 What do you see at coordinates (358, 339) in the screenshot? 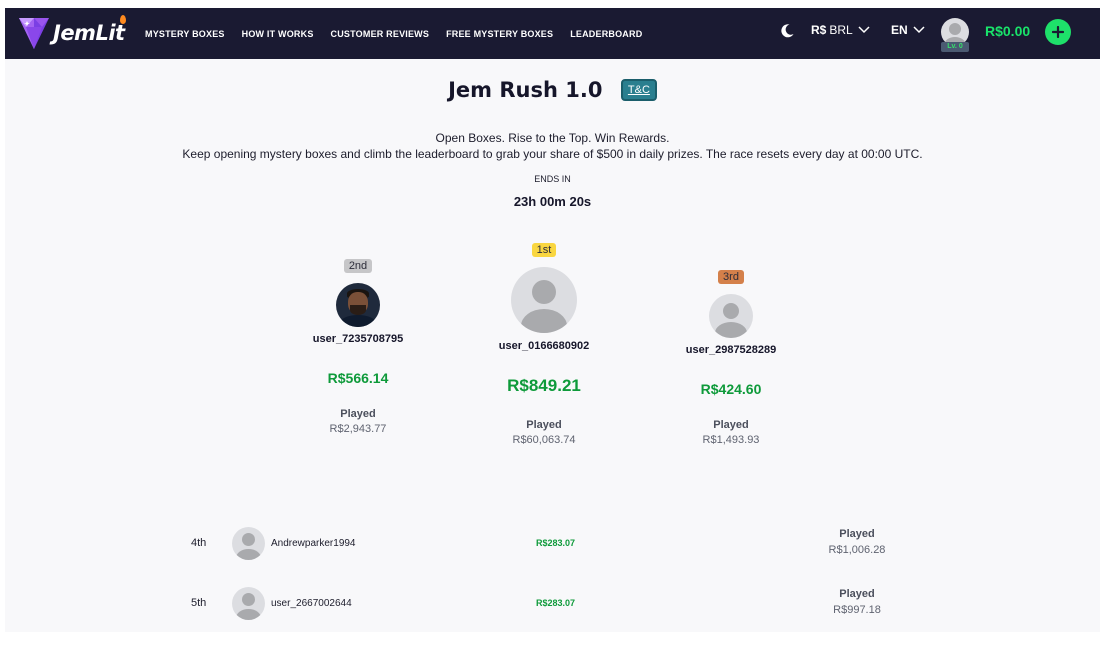
I see `podium-name: user_7235708795` at bounding box center [358, 339].